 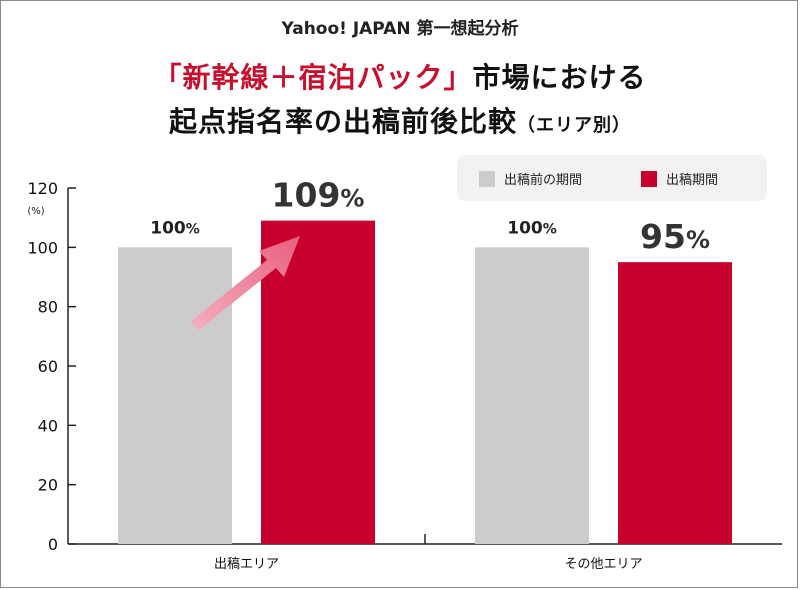 I want to click on y-tick-label: 0, so click(x=53, y=544).